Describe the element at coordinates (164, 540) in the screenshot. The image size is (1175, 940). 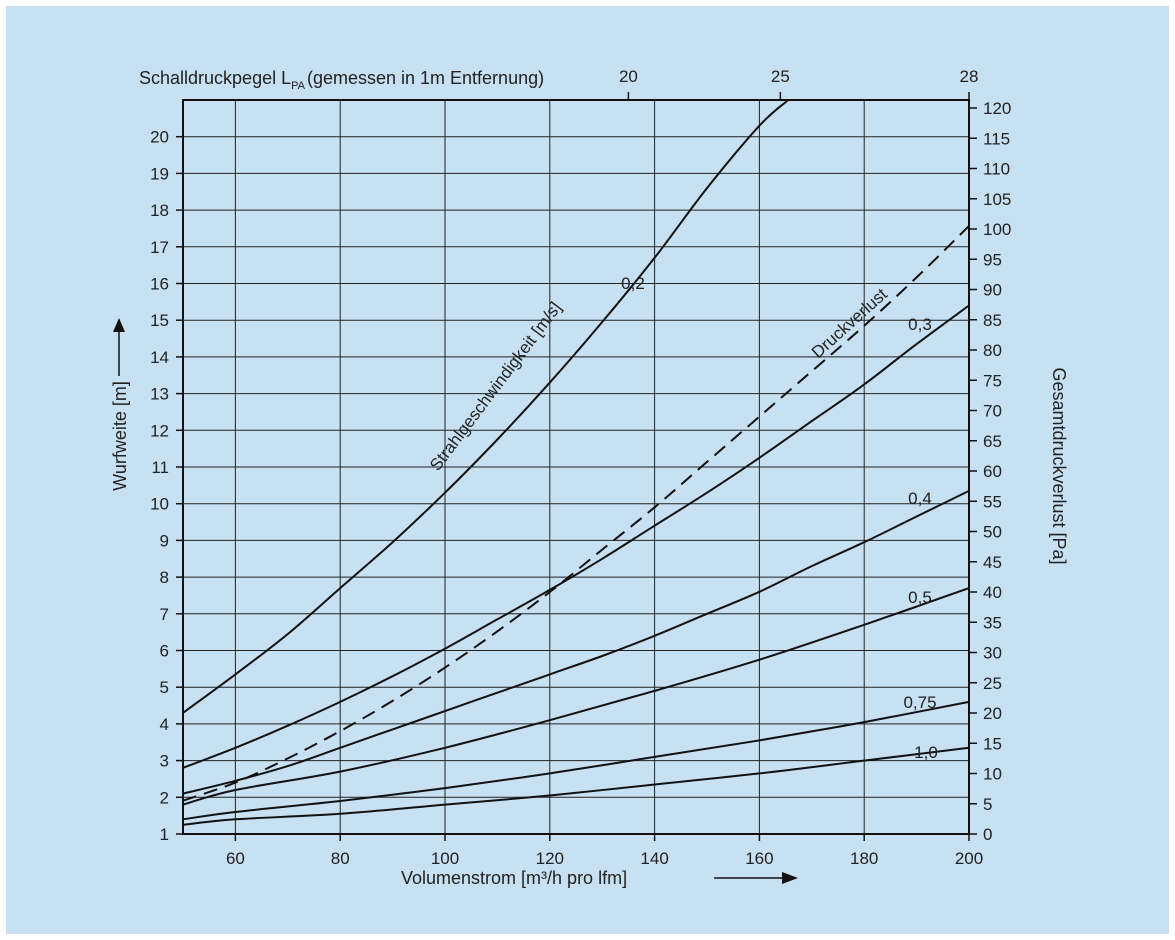
I see `y-left-tick-label: 9` at that location.